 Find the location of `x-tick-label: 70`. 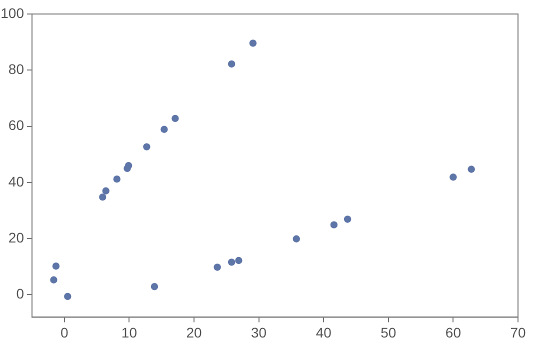

x-tick-label: 70 is located at coordinates (518, 332).